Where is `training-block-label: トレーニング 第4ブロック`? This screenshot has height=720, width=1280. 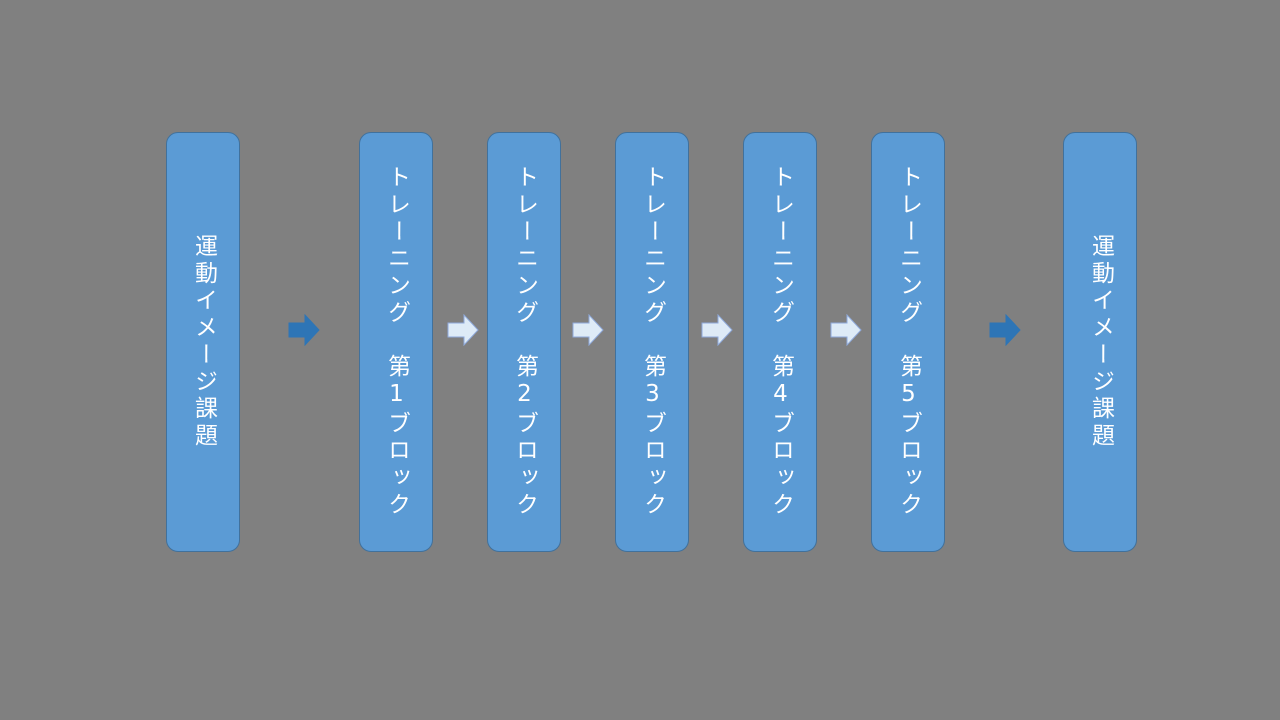
training-block-label: トレーニング 第4ブロック is located at coordinates (780, 342).